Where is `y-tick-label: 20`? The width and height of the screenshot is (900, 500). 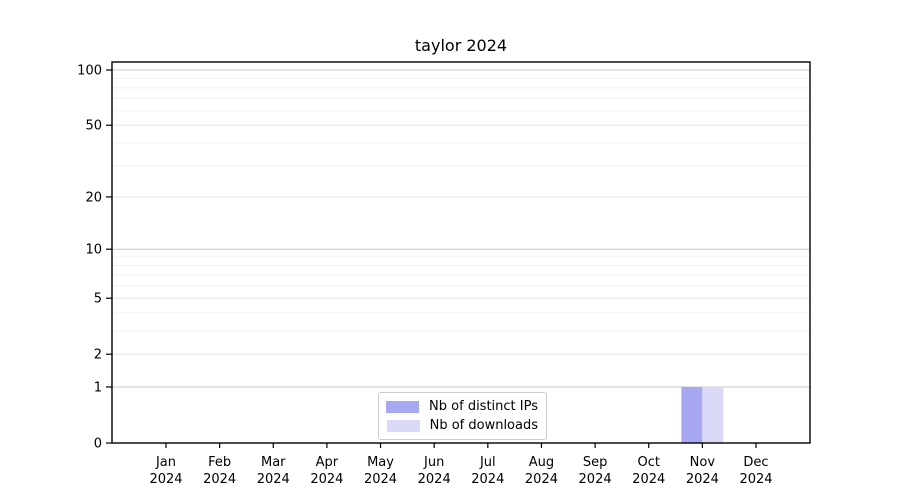
y-tick-label: 20 is located at coordinates (93, 197).